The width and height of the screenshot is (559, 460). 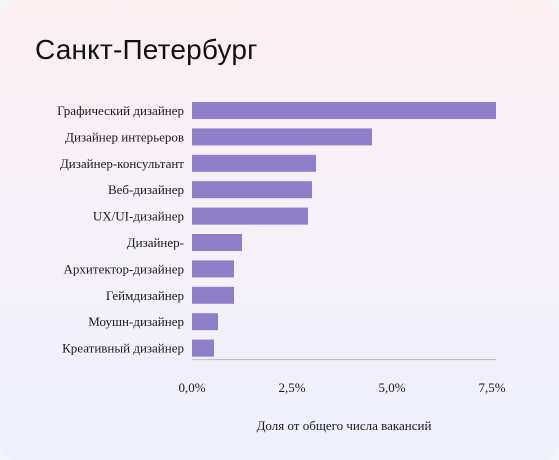 I want to click on category-label: Геймдизайнер, so click(x=145, y=295).